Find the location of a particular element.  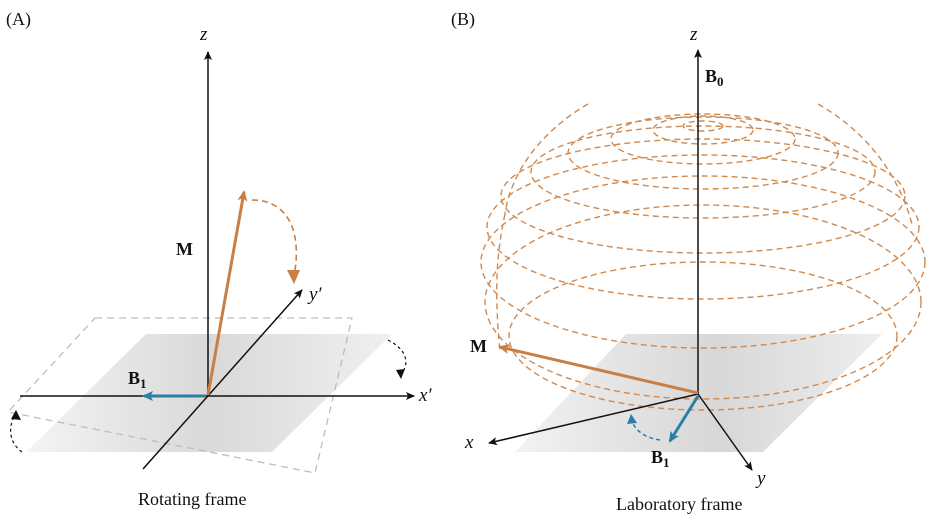

panel-a-rotation-arrowhead-icon is located at coordinates (293, 277).